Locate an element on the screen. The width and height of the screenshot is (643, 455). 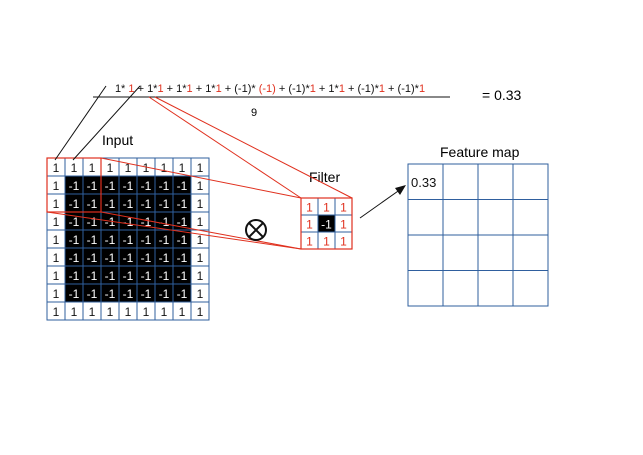
filter-cell: -1 is located at coordinates (326, 223).